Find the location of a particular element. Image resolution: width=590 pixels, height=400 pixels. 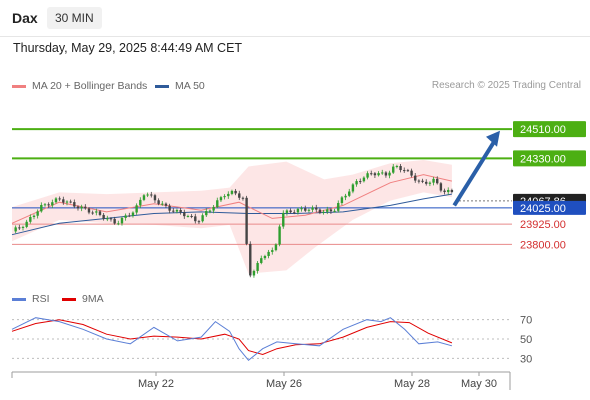

rsi-line is located at coordinates (232, 339).